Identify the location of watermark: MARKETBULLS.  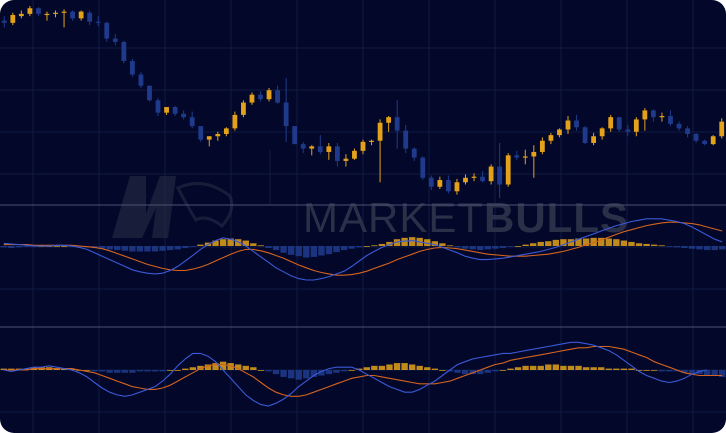
(370, 208).